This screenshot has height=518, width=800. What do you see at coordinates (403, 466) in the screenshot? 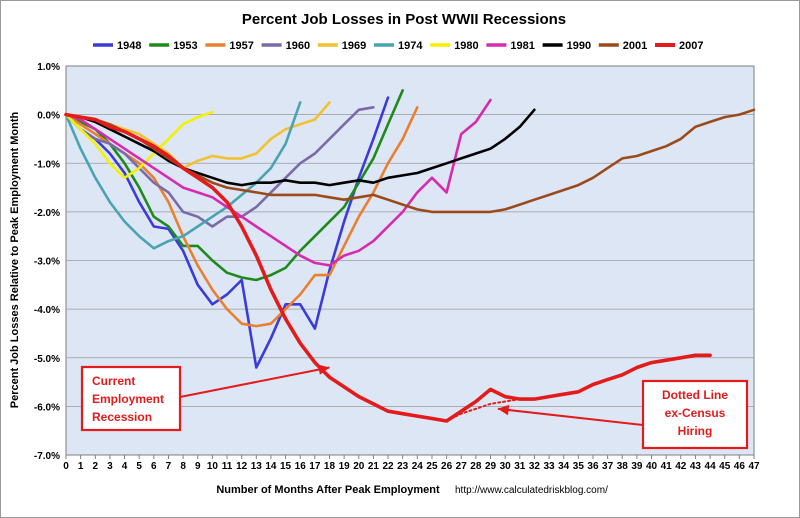
I see `x-tick-label: 23` at bounding box center [403, 466].